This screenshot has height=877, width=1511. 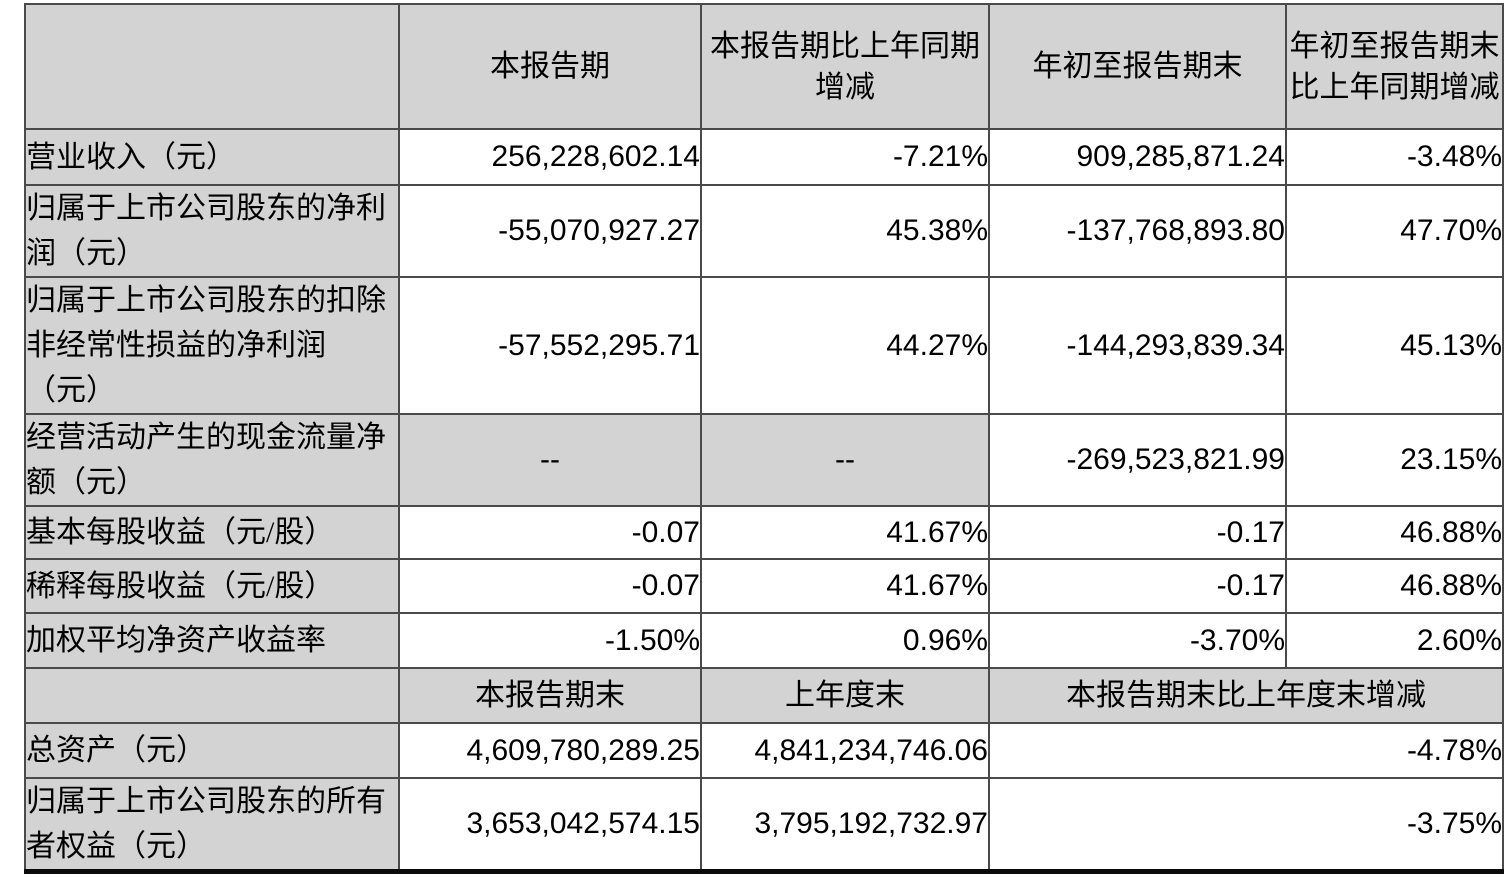 What do you see at coordinates (845, 750) in the screenshot?
I see `cell-value: 4,841,234,746.06` at bounding box center [845, 750].